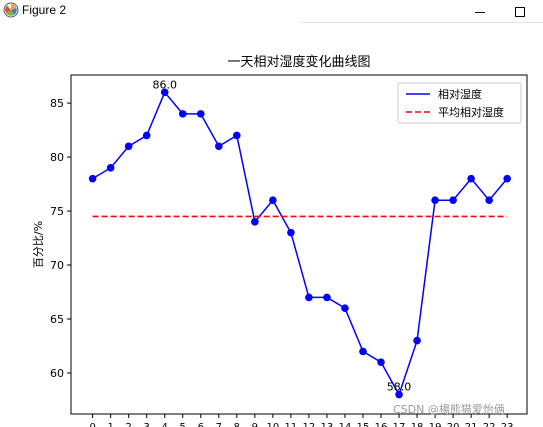  What do you see at coordinates (57, 211) in the screenshot?
I see `y-tick-label: 75` at bounding box center [57, 211].